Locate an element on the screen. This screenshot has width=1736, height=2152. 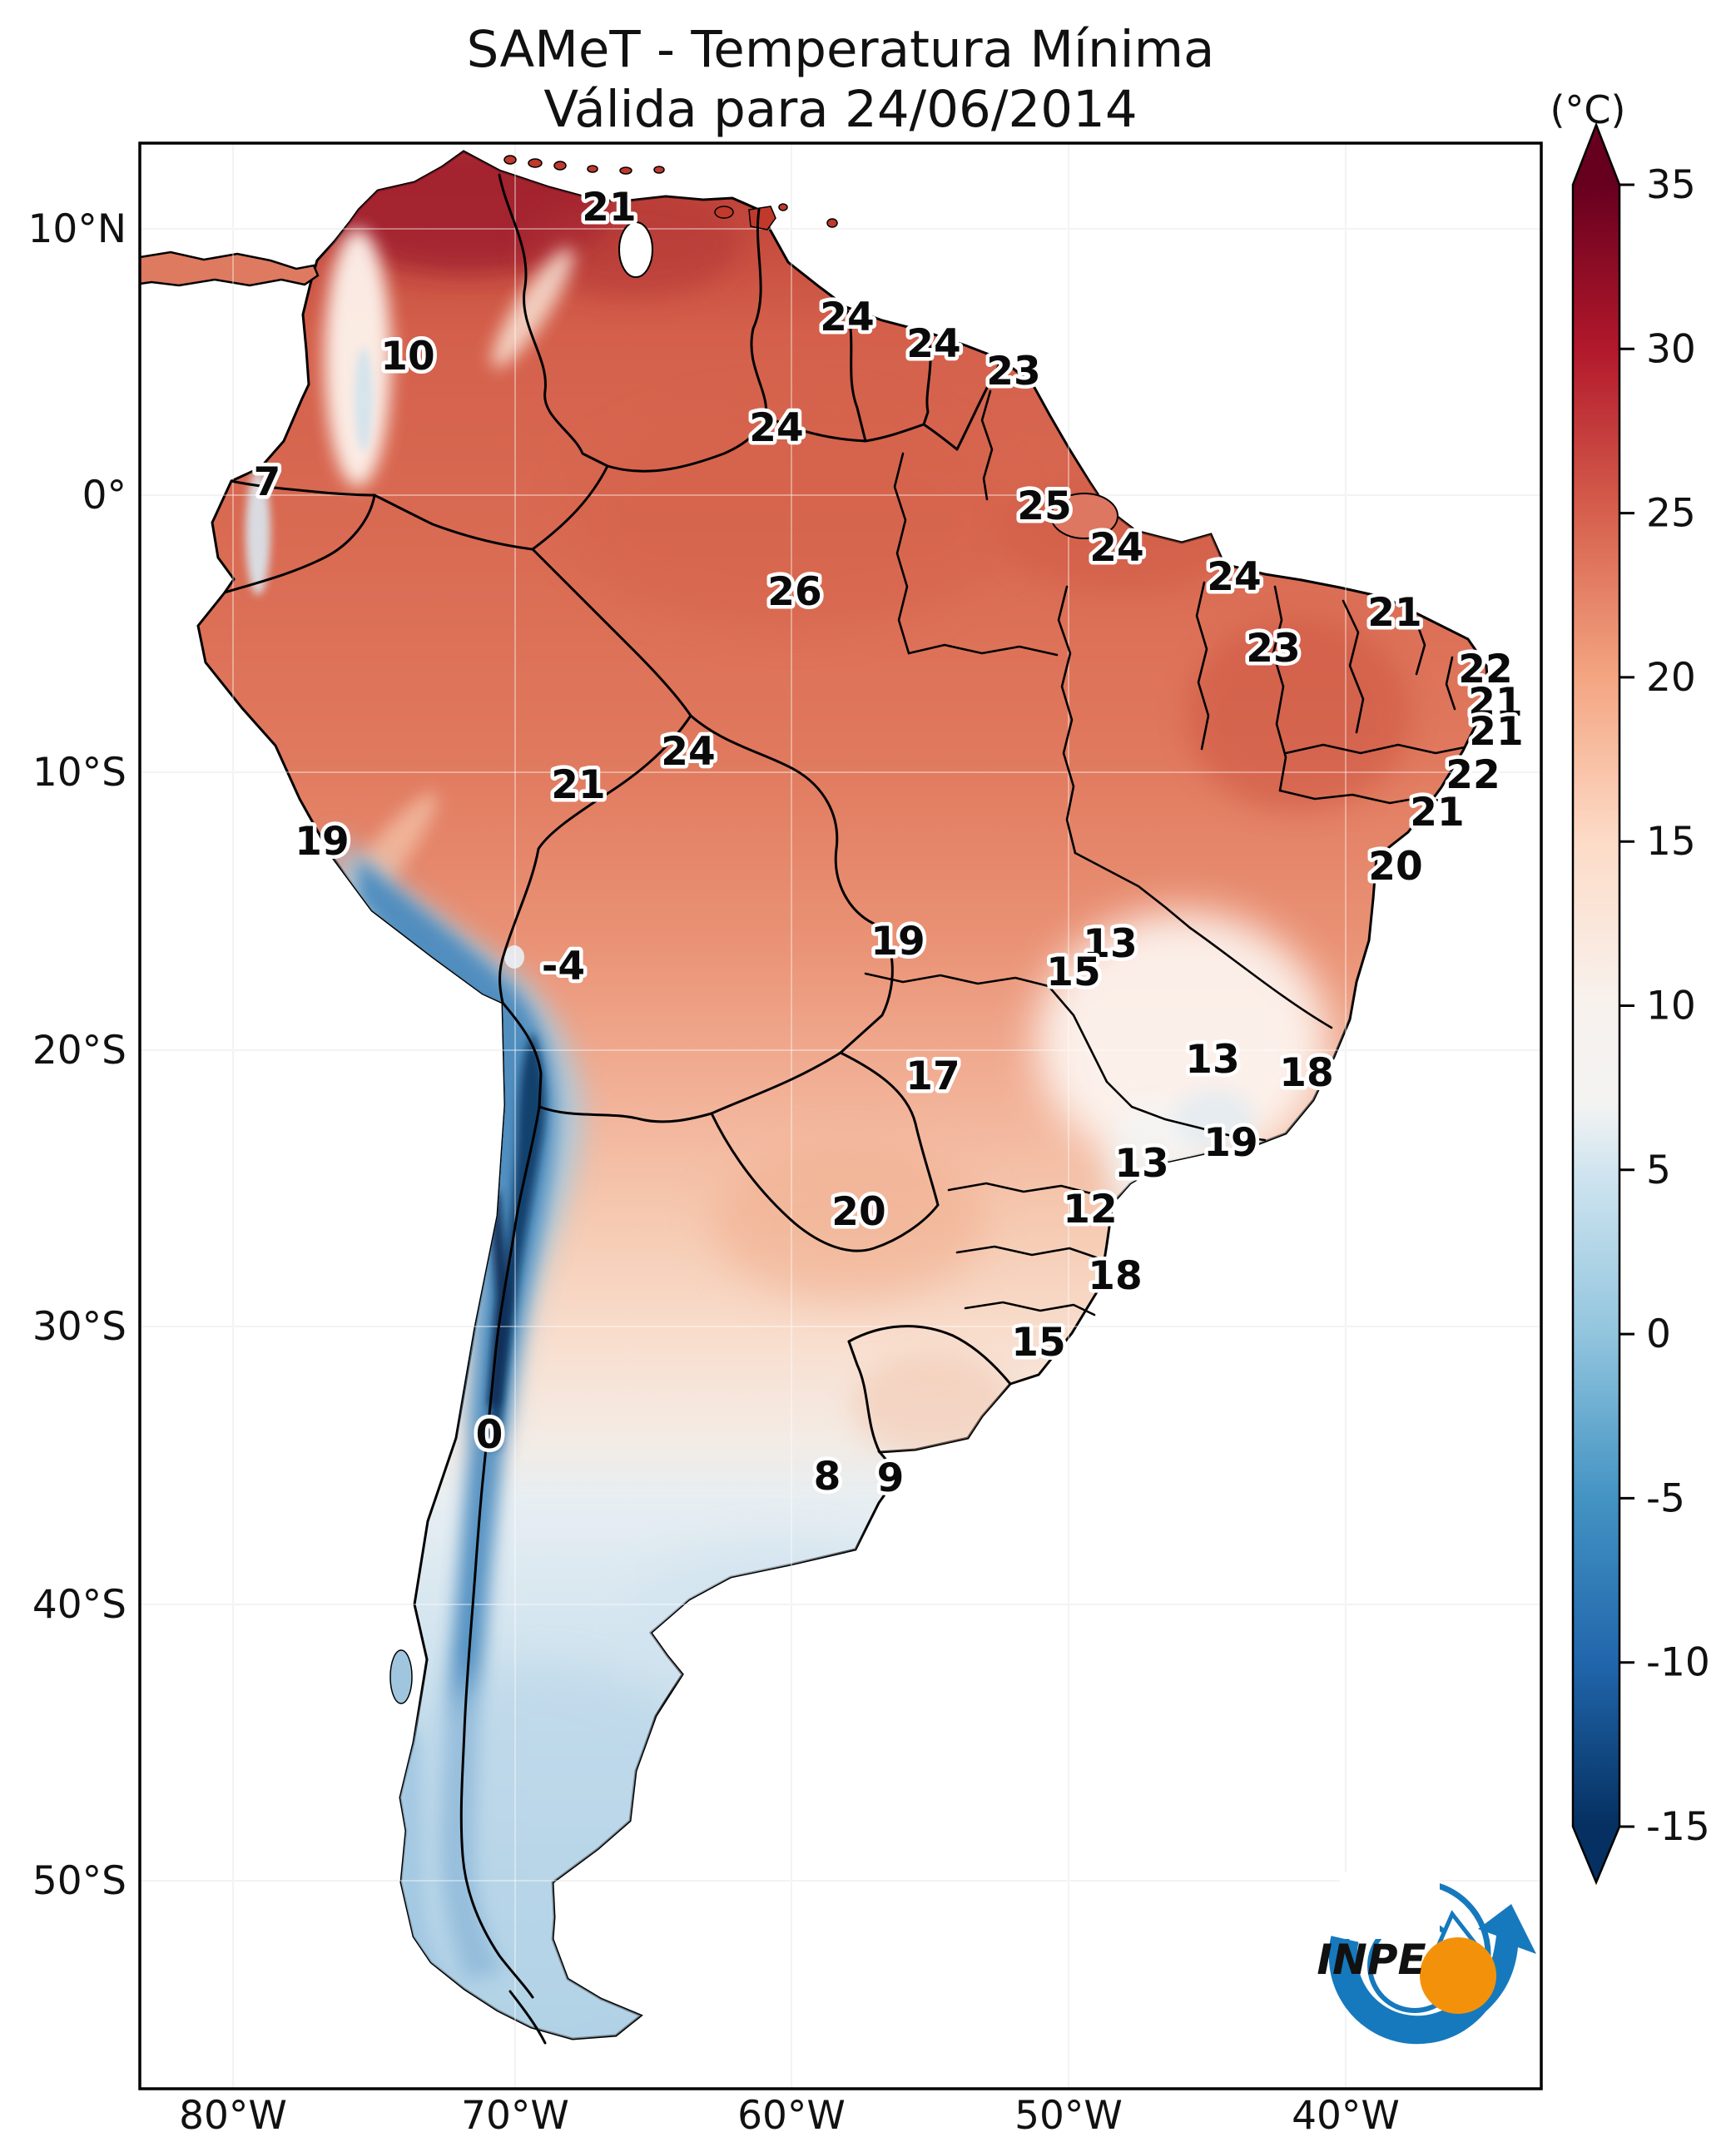
latitude-tick-label: 40°S is located at coordinates (79, 1605).